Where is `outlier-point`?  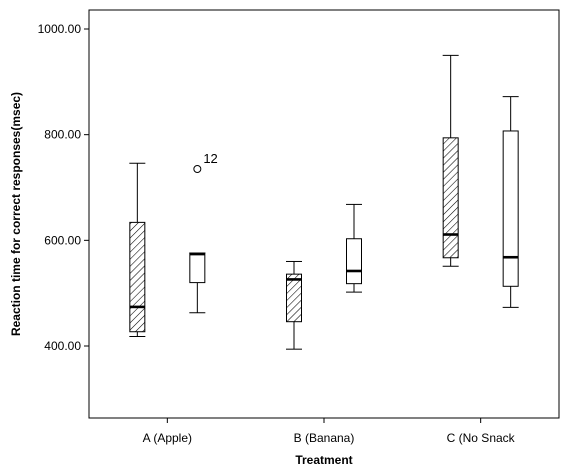 outlier-point is located at coordinates (197, 169).